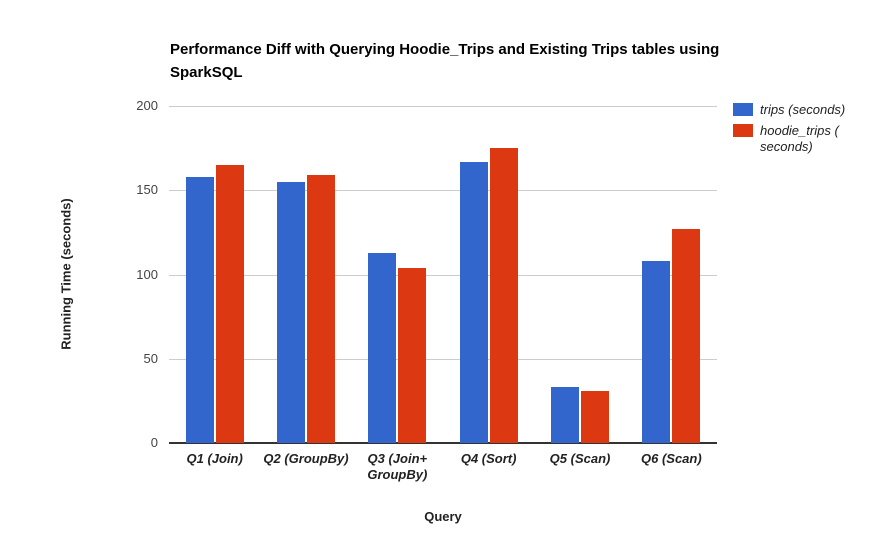 The width and height of the screenshot is (888, 548). What do you see at coordinates (443, 516) in the screenshot?
I see `x-axis-title: Query` at bounding box center [443, 516].